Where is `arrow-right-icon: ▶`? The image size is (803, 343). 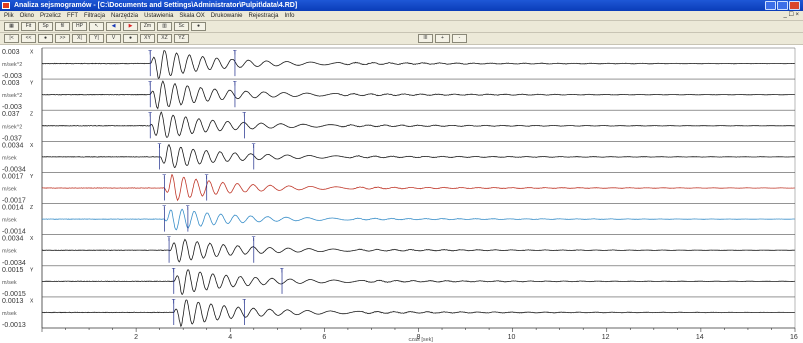
arrow-right-icon: ▶ is located at coordinates (130, 26).